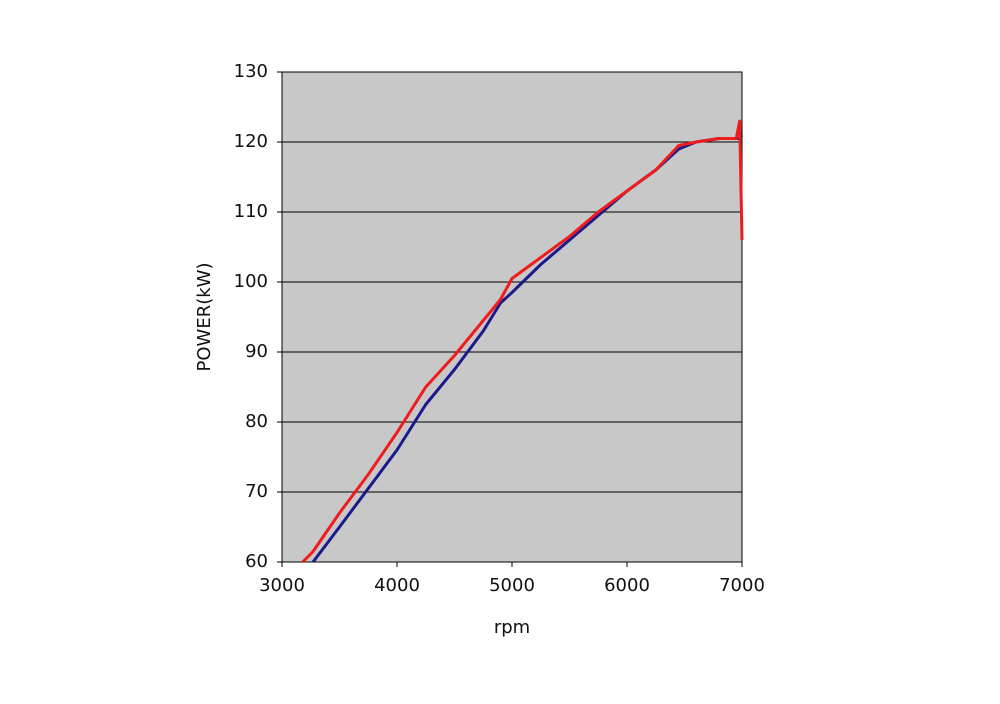  What do you see at coordinates (251, 211) in the screenshot?
I see `y-tick-label: 110` at bounding box center [251, 211].